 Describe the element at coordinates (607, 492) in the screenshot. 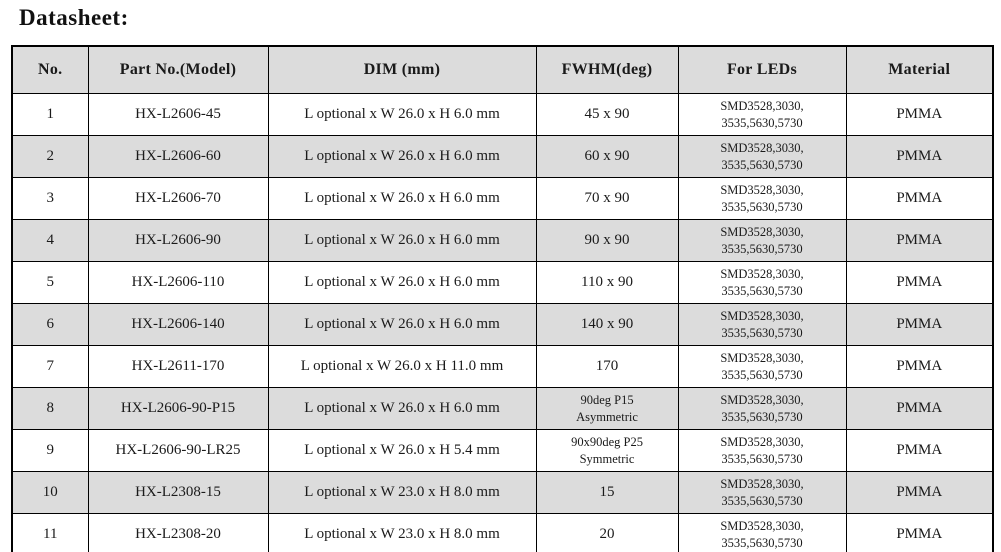

I see `cell-fwhm: 15` at that location.